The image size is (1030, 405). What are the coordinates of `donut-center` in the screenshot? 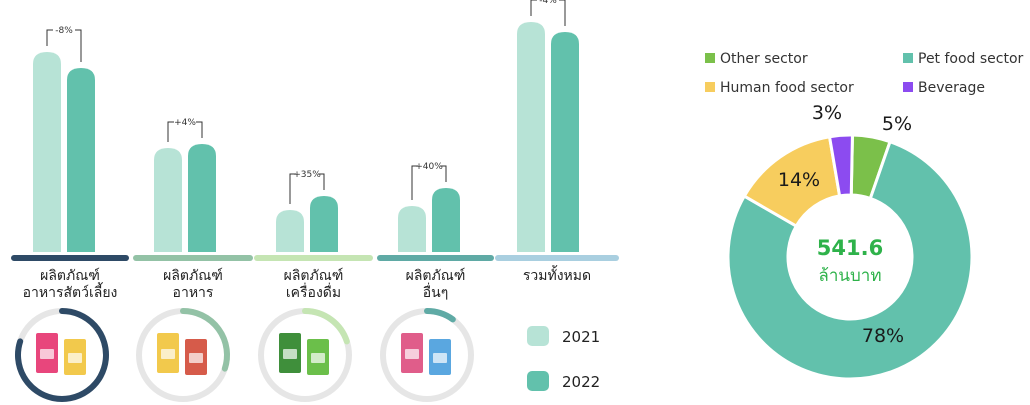 It's located at (850, 257).